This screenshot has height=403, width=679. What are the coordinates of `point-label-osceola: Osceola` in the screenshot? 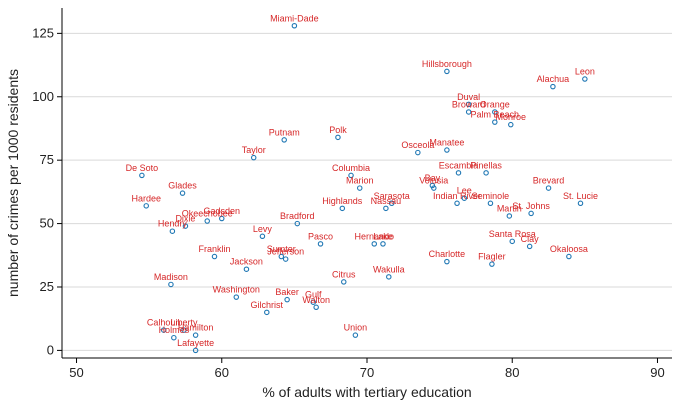 It's located at (417, 145).